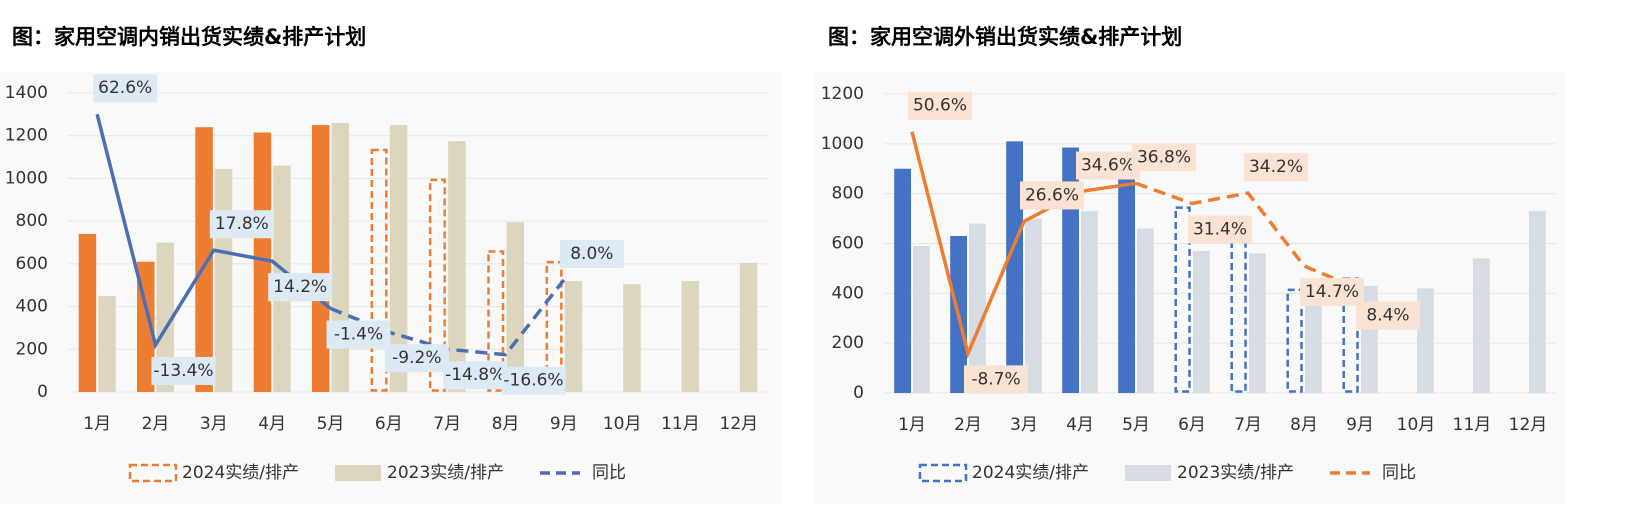 The height and width of the screenshot is (526, 1629). What do you see at coordinates (940, 106) in the screenshot?
I see `data-label: 50.6%` at bounding box center [940, 106].